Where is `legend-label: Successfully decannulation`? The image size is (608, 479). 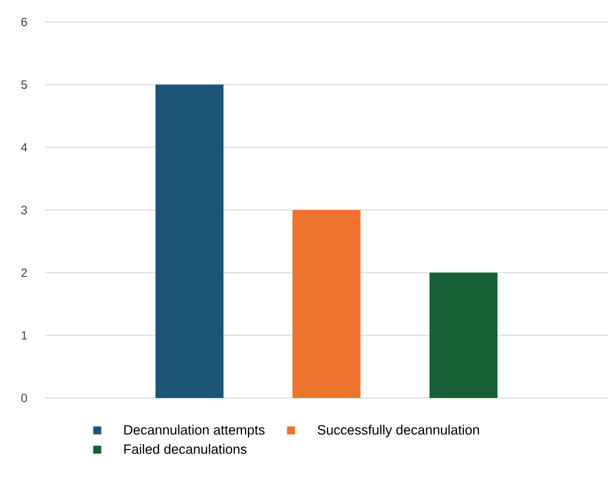 legend-label: Successfully decannulation is located at coordinates (398, 431).